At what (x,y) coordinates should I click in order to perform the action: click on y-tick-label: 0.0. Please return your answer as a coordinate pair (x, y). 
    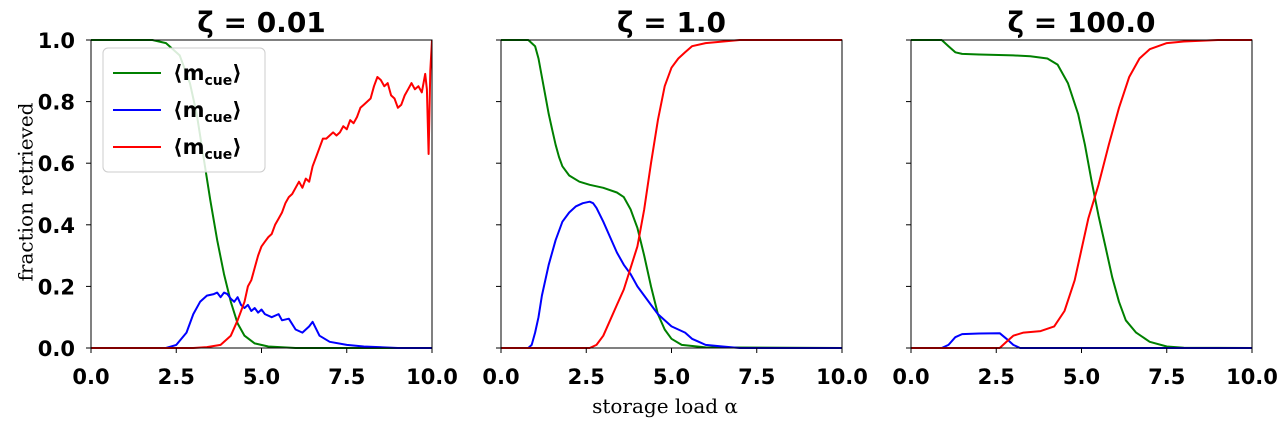
    Looking at the image, I should click on (56, 349).